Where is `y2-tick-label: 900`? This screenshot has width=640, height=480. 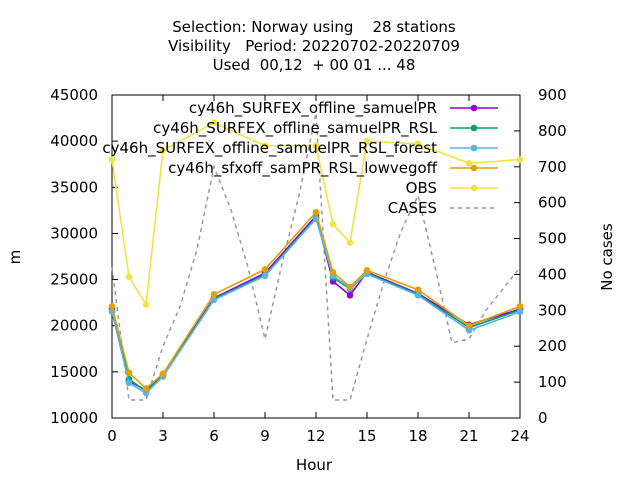 y2-tick-label: 900 is located at coordinates (552, 95).